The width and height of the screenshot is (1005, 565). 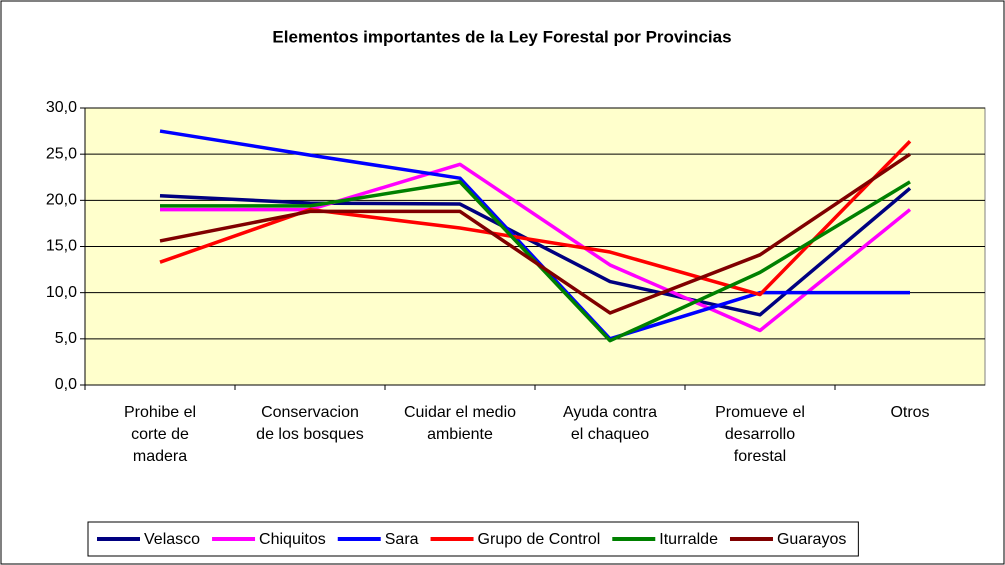 What do you see at coordinates (402, 539) in the screenshot?
I see `legend-label: Sara` at bounding box center [402, 539].